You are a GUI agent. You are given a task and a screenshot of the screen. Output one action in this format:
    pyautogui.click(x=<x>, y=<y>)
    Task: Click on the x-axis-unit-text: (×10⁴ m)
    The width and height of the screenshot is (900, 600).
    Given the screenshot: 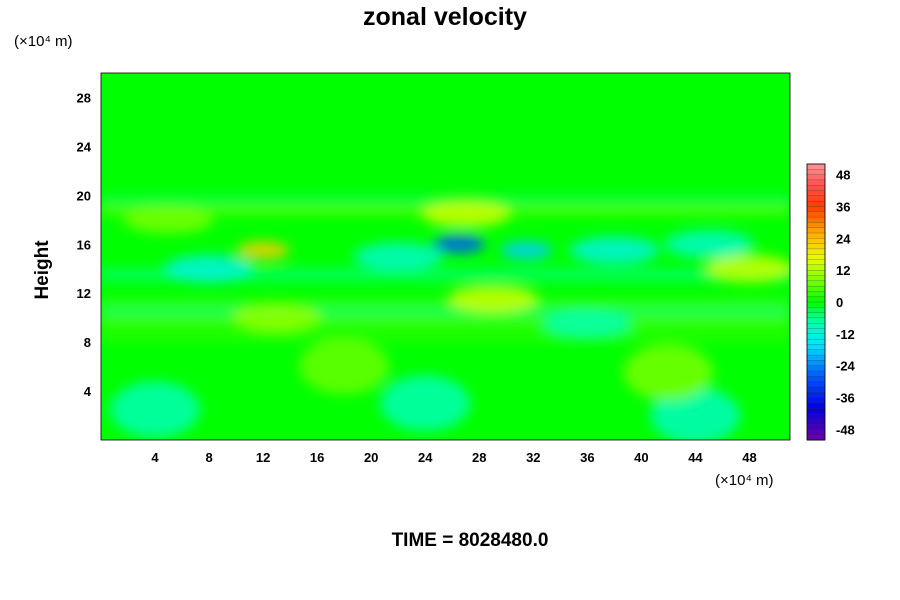 What is the action you would take?
    pyautogui.click(x=744, y=480)
    